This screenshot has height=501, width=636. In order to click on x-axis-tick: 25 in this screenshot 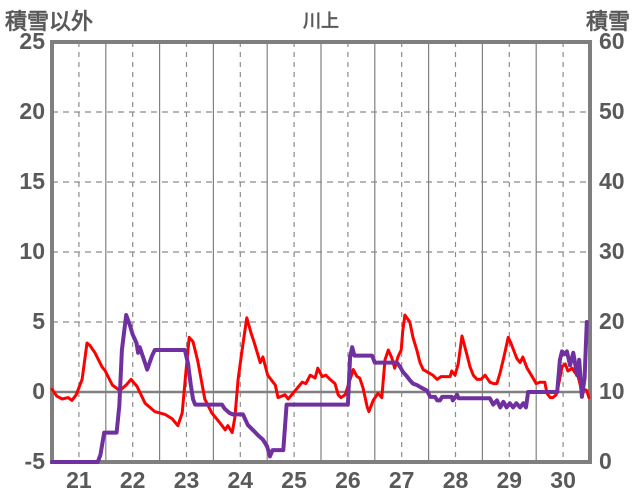, I will do `click(294, 480)`.